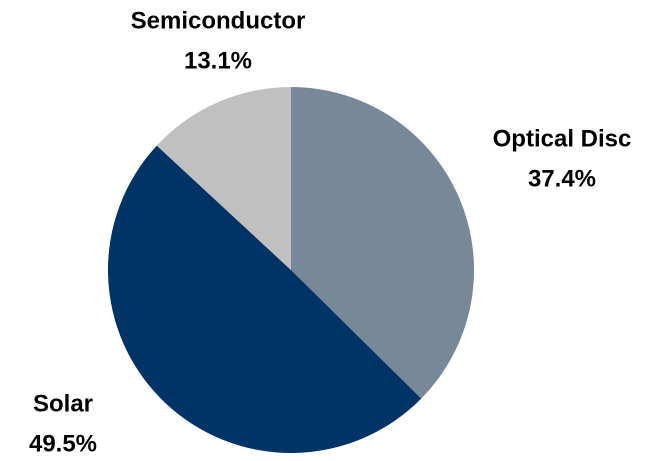  I want to click on slice-value-label: 13.1%, so click(218, 60).